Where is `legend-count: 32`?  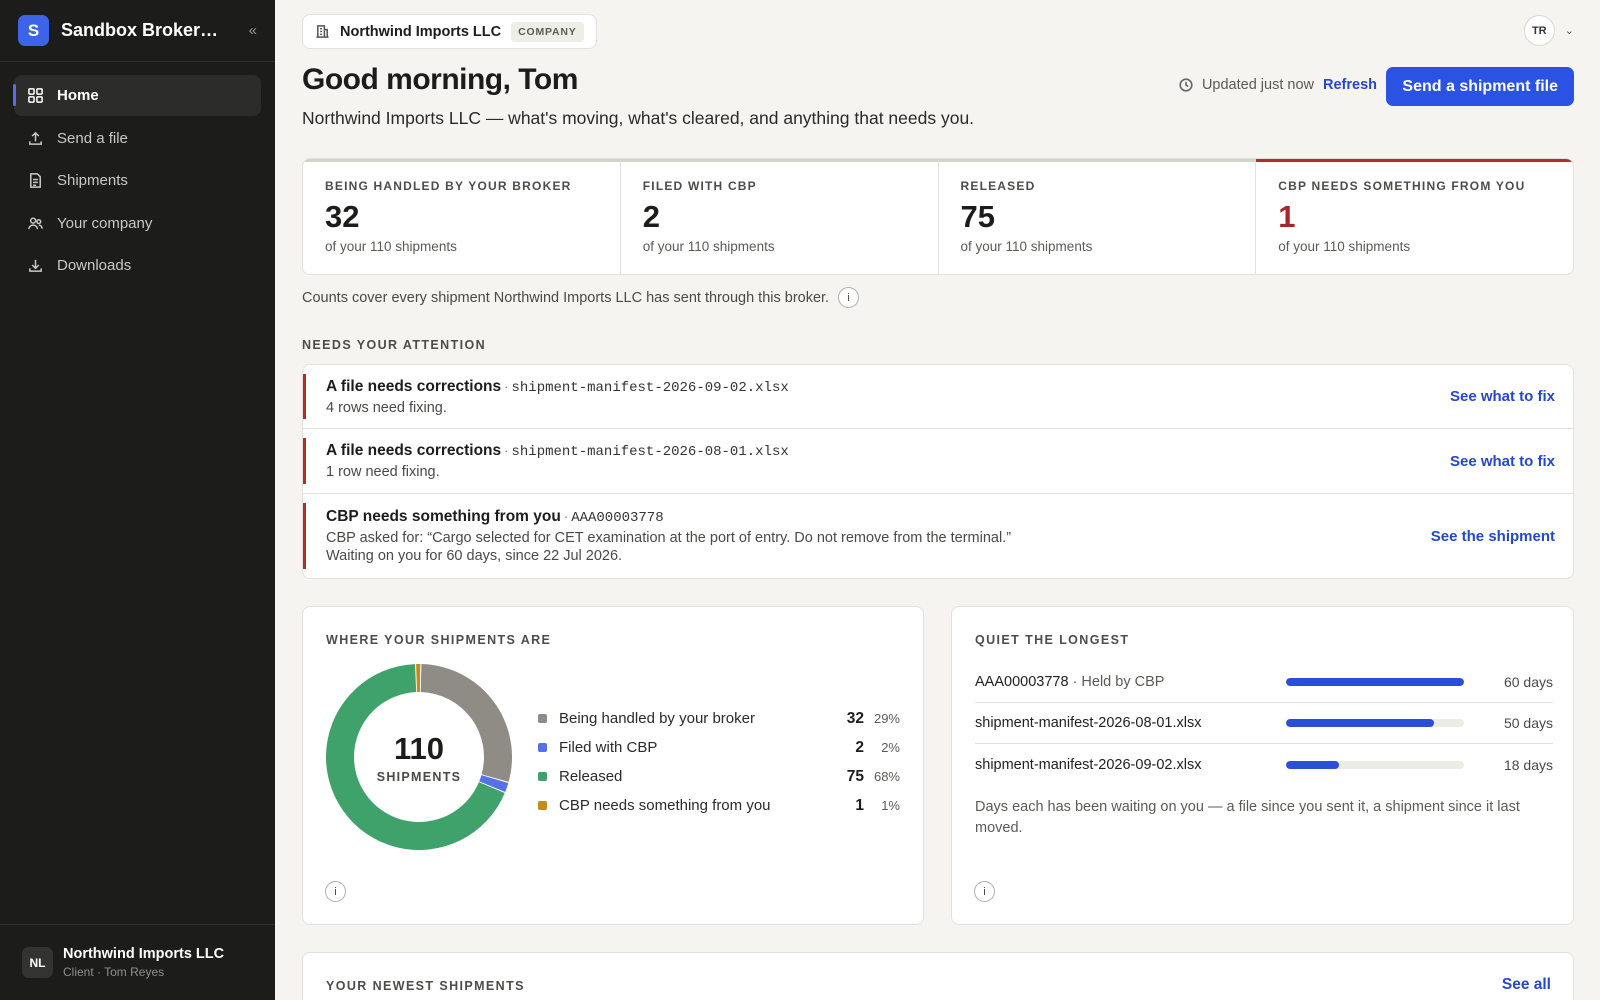 legend-count: 32 is located at coordinates (855, 718).